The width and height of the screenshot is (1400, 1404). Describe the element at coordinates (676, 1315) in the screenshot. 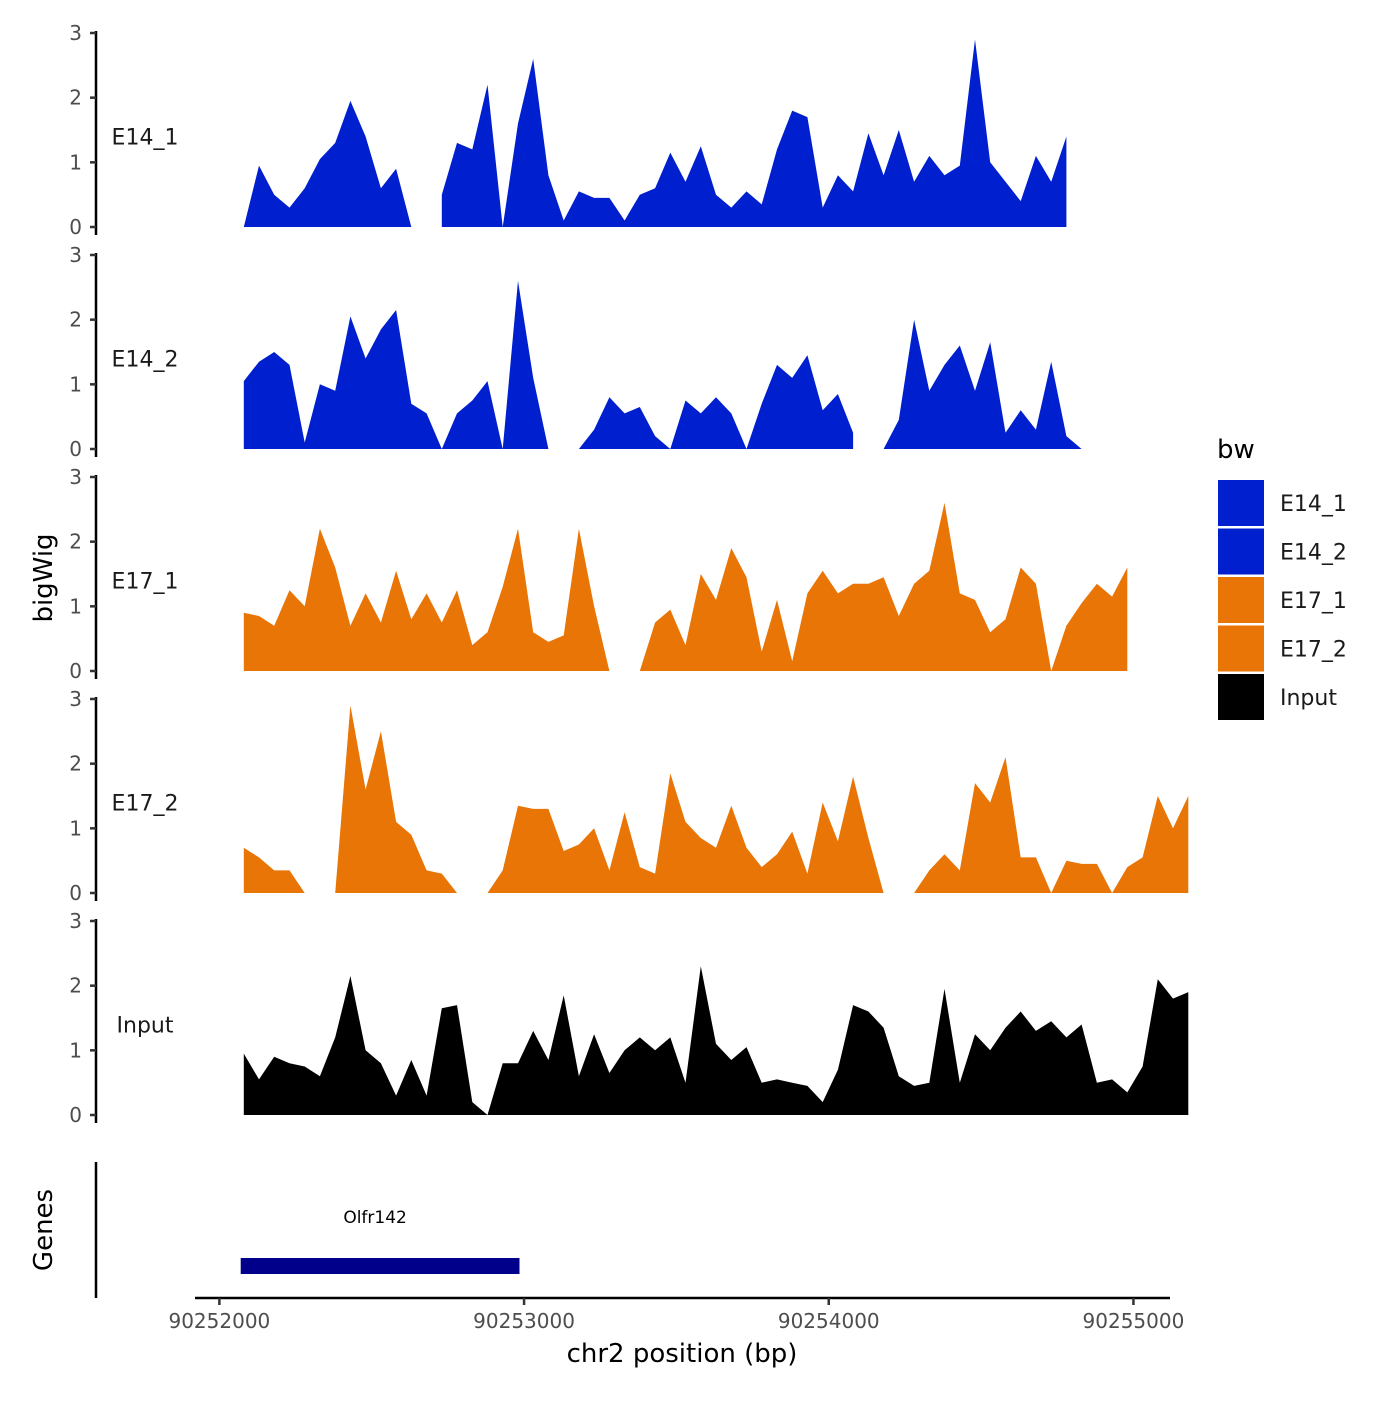

I see `x-ticks: 90252000 90253000 90254000 90255000` at that location.